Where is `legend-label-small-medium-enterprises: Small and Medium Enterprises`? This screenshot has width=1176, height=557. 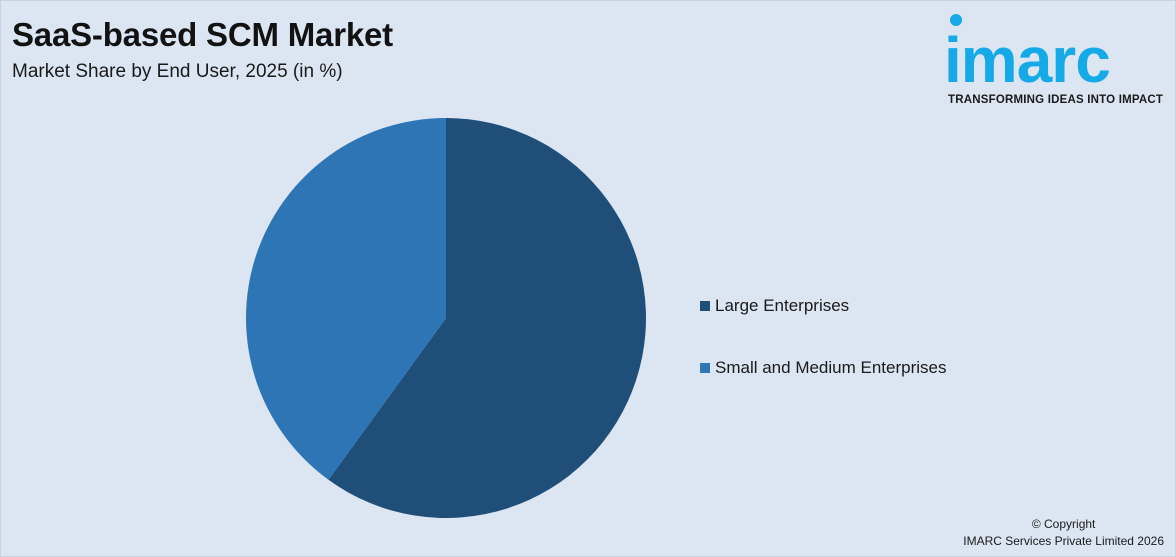 legend-label-small-medium-enterprises: Small and Medium Enterprises is located at coordinates (831, 367).